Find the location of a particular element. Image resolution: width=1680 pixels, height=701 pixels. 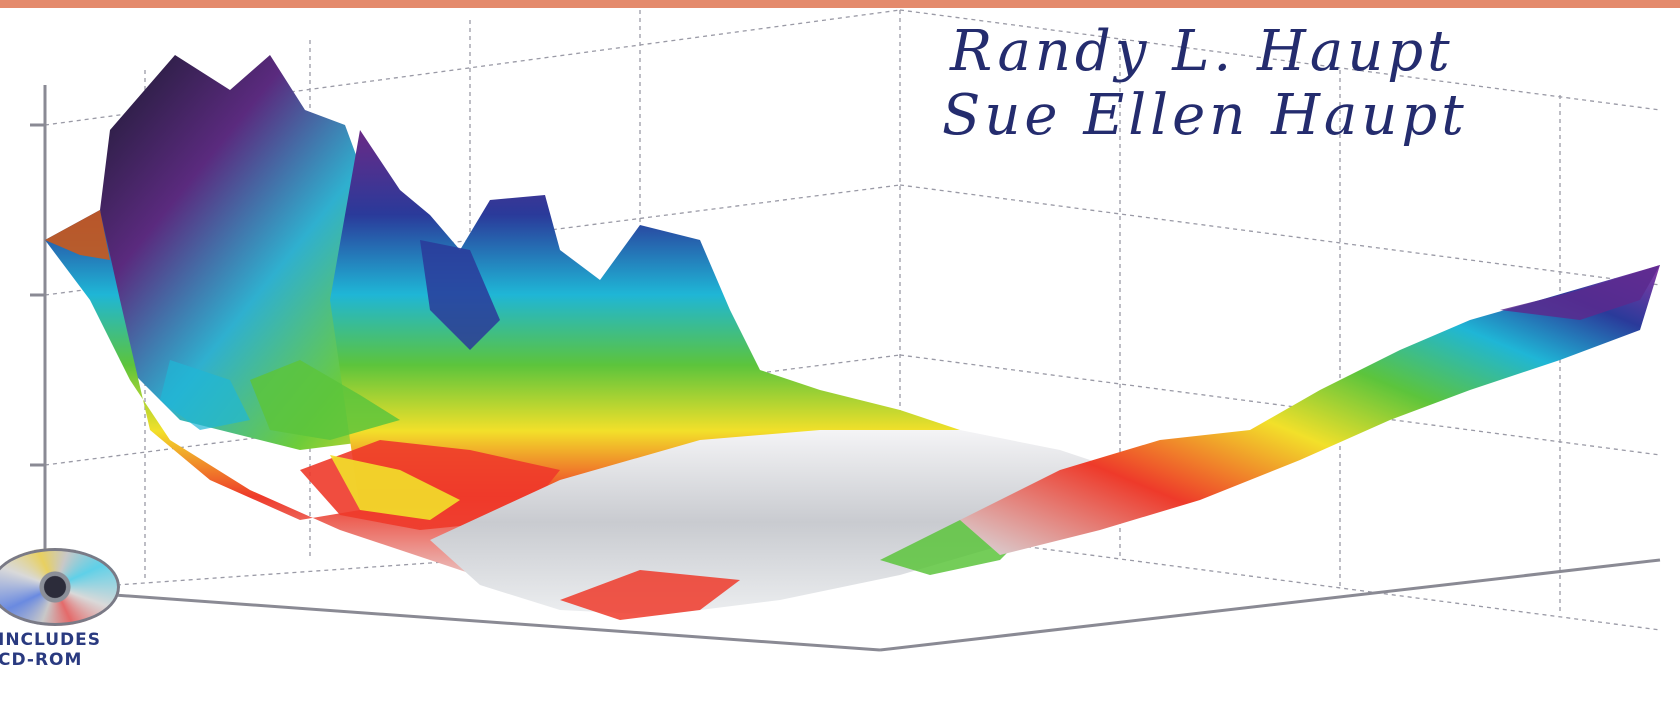

cd-rom-badge: INCLUDES CD-ROM is located at coordinates (64, 605).